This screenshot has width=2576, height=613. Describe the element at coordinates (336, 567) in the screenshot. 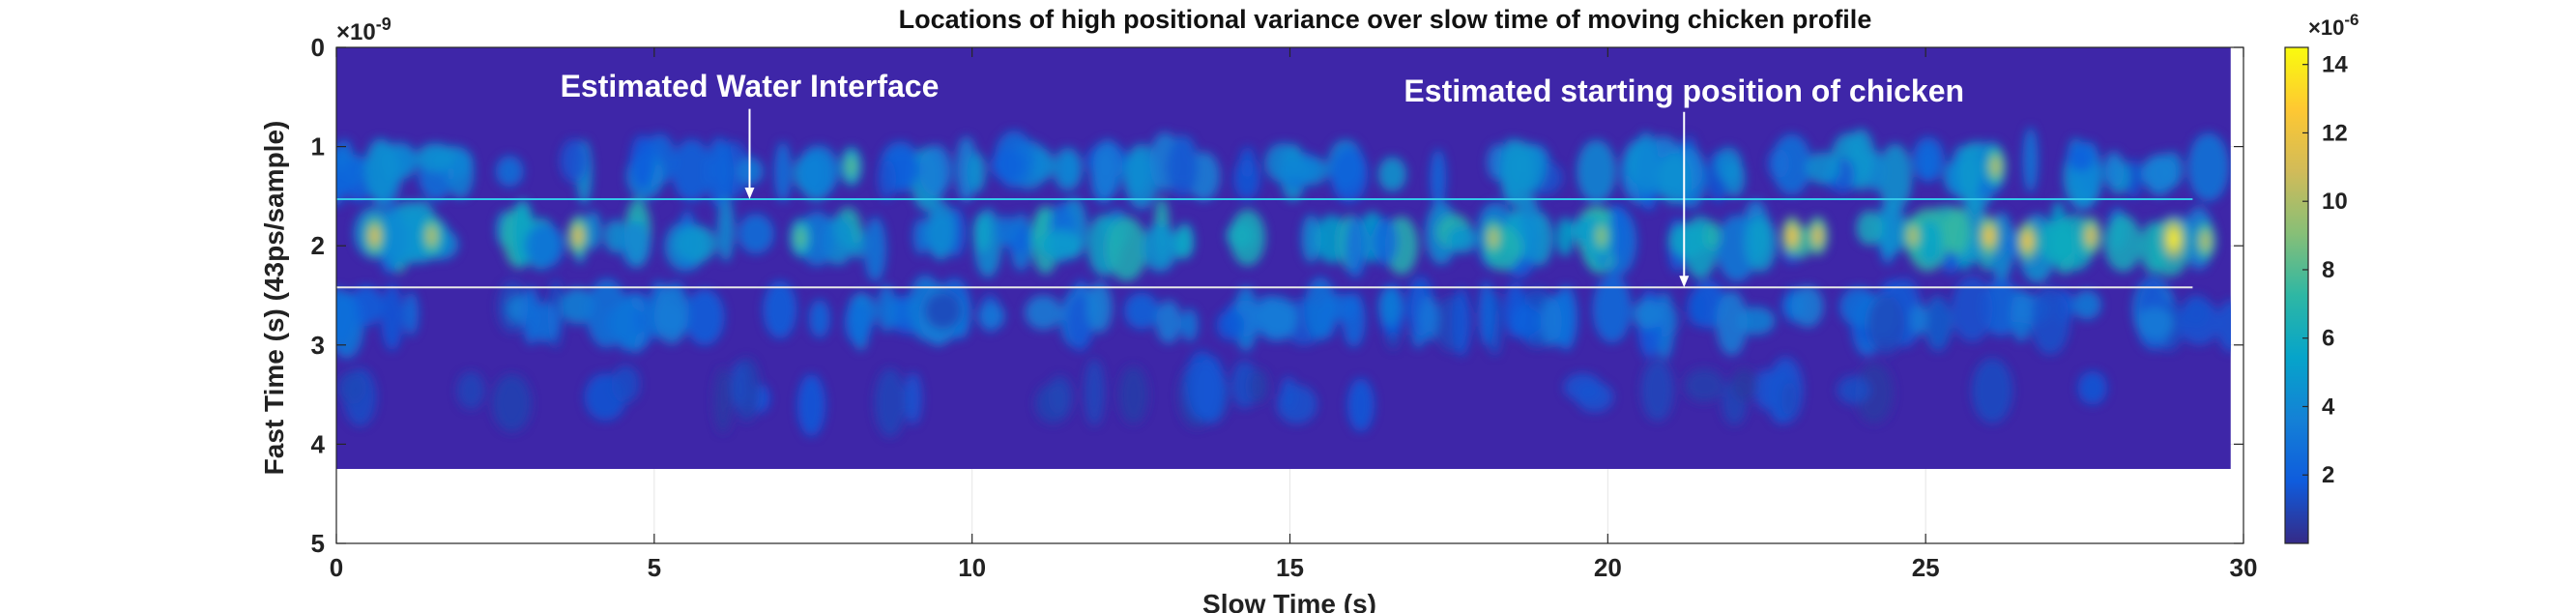

I see `x-tick-label: 0` at that location.